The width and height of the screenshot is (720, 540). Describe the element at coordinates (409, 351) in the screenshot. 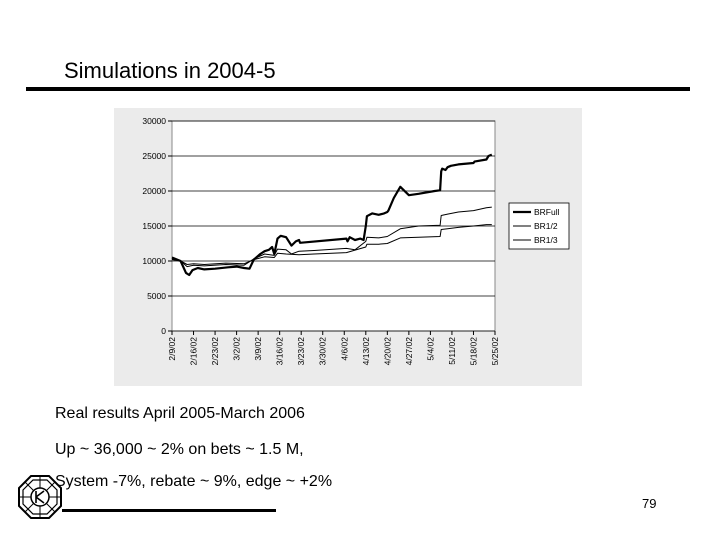

I see `x-tick-label: 4/27/02` at that location.